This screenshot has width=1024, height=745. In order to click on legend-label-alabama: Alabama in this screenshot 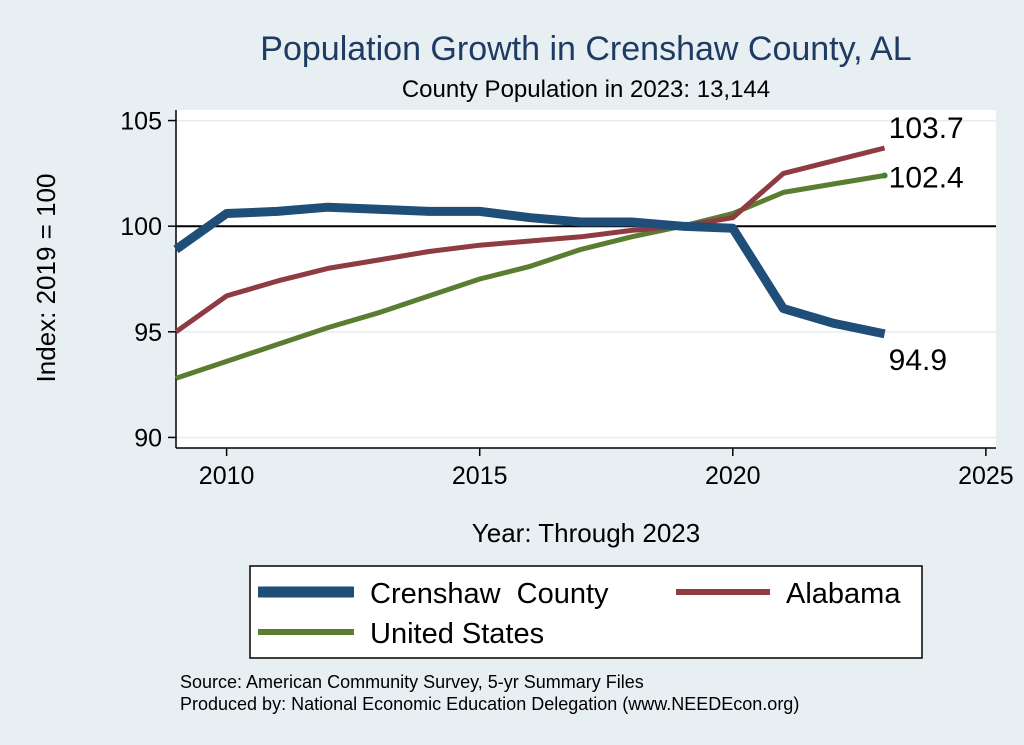, I will do `click(843, 594)`.